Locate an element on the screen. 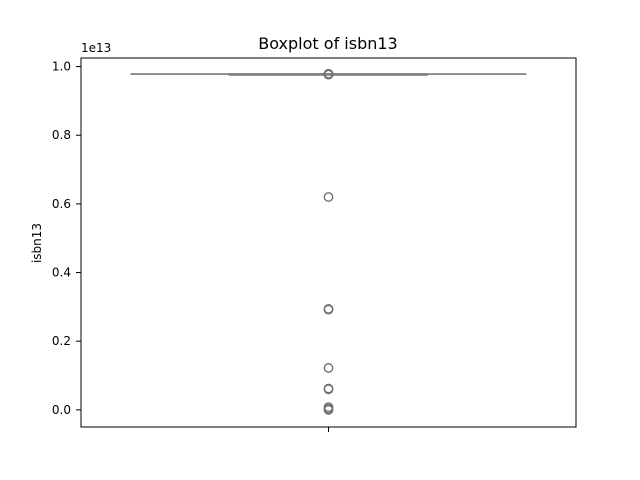 Image resolution: width=640 pixels, height=480 pixels. y-axis-label-group: isbn13 is located at coordinates (37, 243).